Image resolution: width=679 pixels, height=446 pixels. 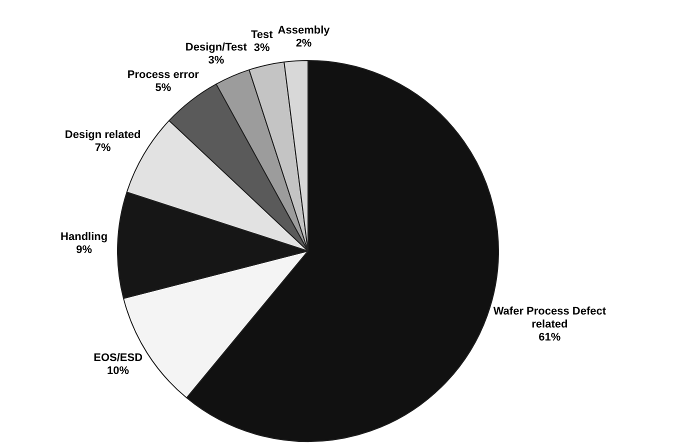 I want to click on slice-label: Assembly, so click(x=304, y=30).